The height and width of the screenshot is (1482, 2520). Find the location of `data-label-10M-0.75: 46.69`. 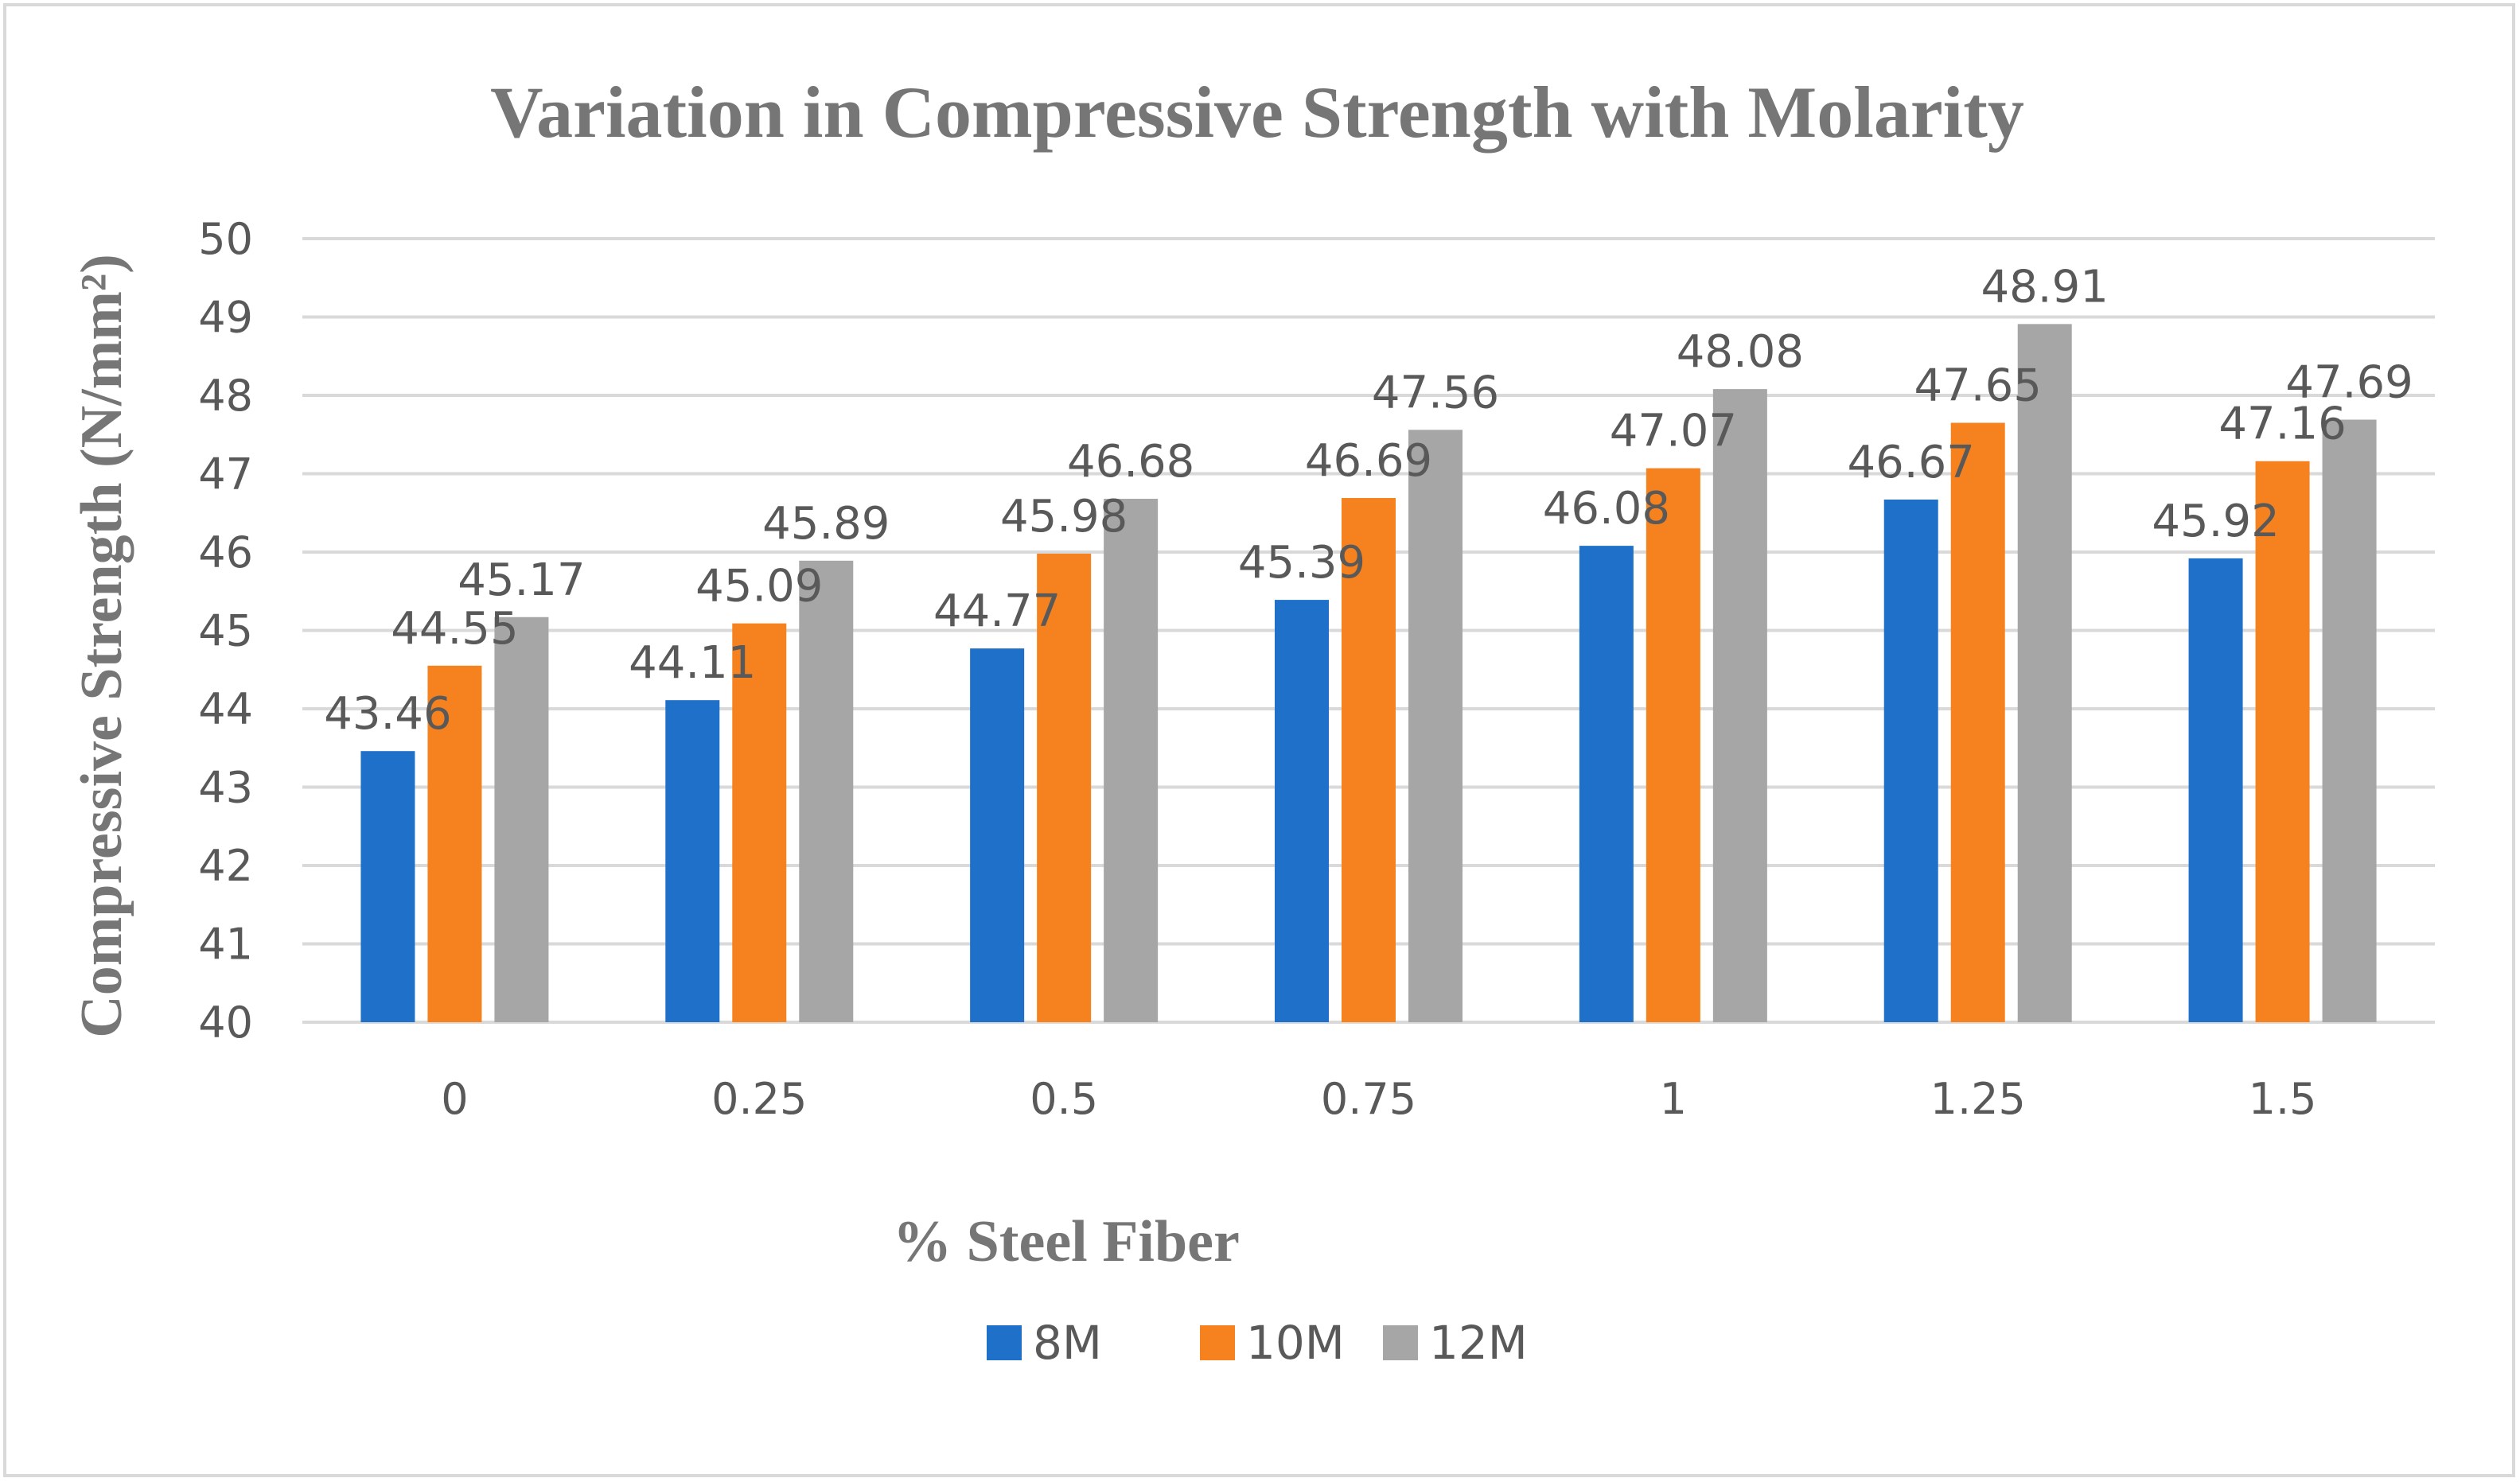

data-label-10M-0.75: 46.69 is located at coordinates (1368, 461).